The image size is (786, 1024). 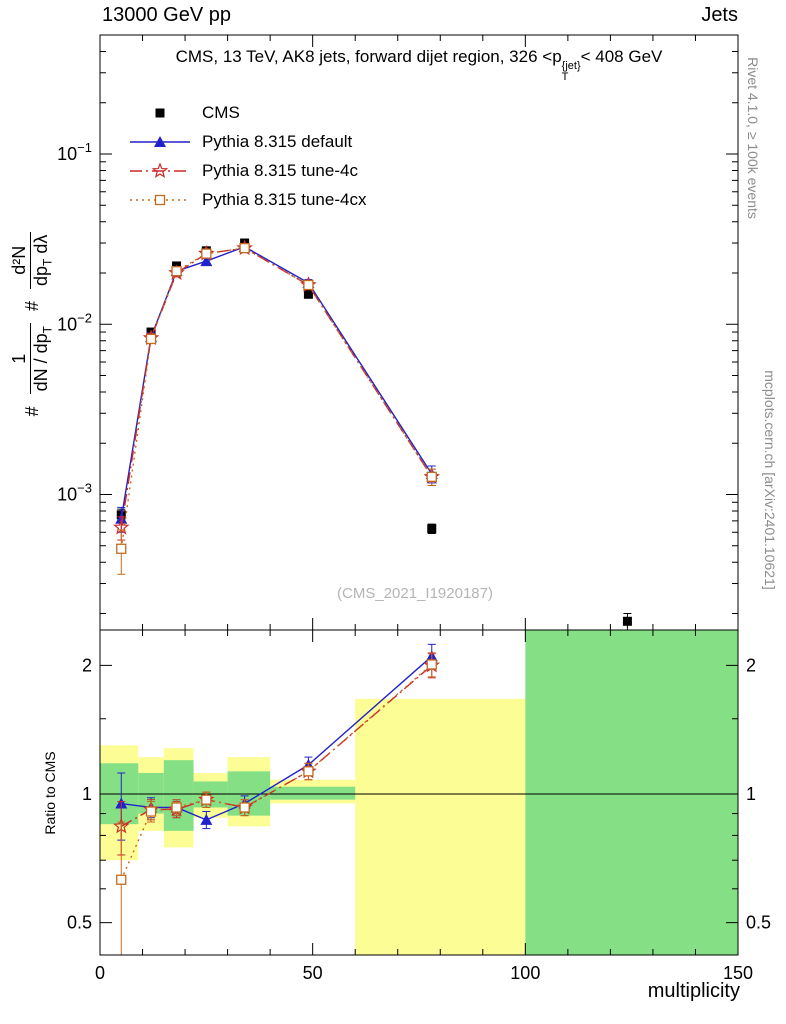 I want to click on legend-label-pythia-default: Pythia 8.315 default, so click(x=277, y=141).